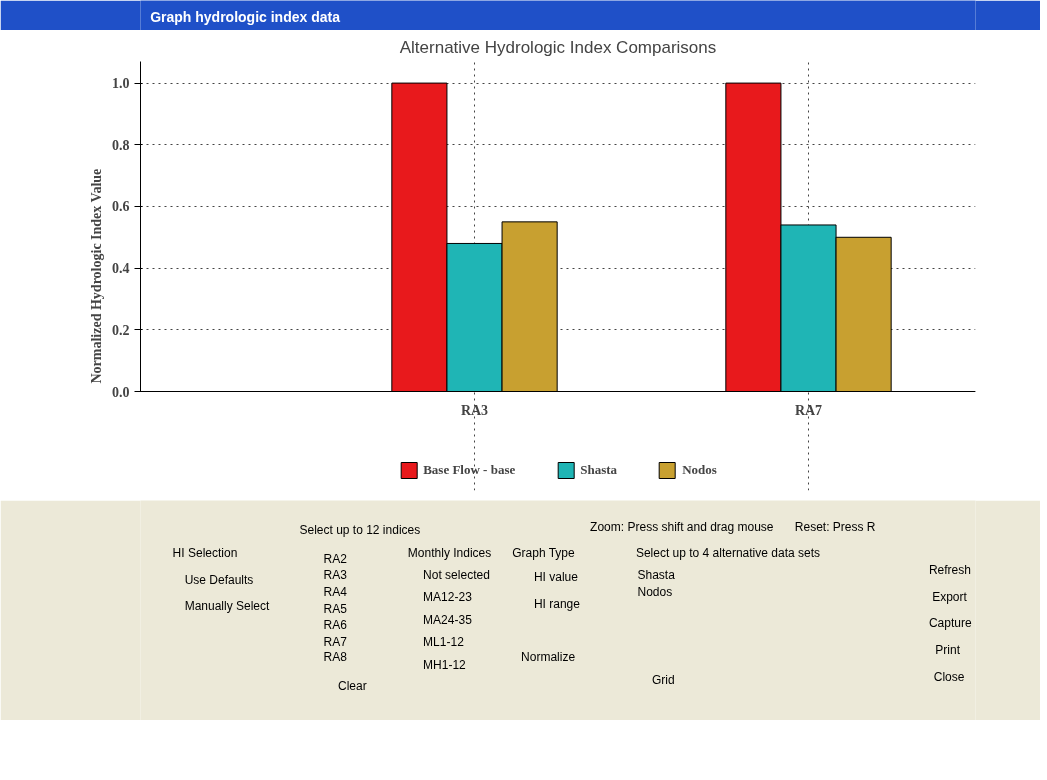 Image resolution: width=1047 pixels, height=780 pixels. Describe the element at coordinates (121, 207) in the screenshot. I see `y-tick-label: 0.6` at that location.